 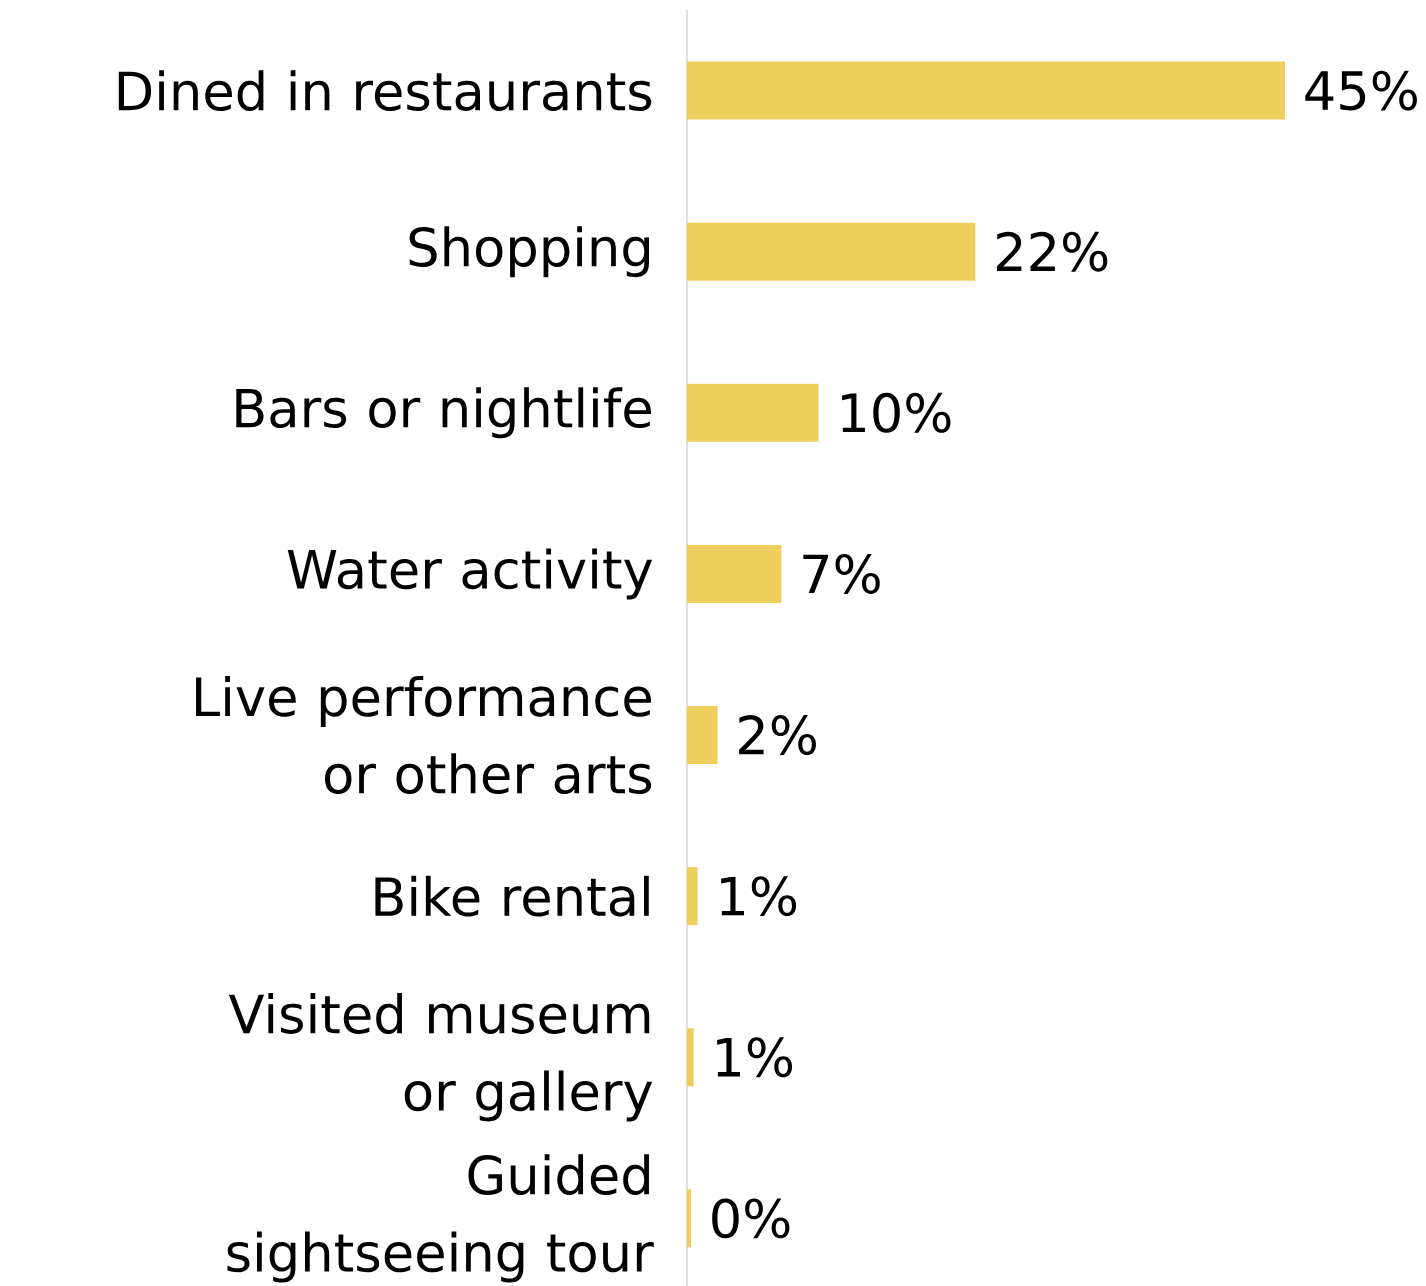 What do you see at coordinates (896, 412) in the screenshot?
I see `data-label: 10%` at bounding box center [896, 412].